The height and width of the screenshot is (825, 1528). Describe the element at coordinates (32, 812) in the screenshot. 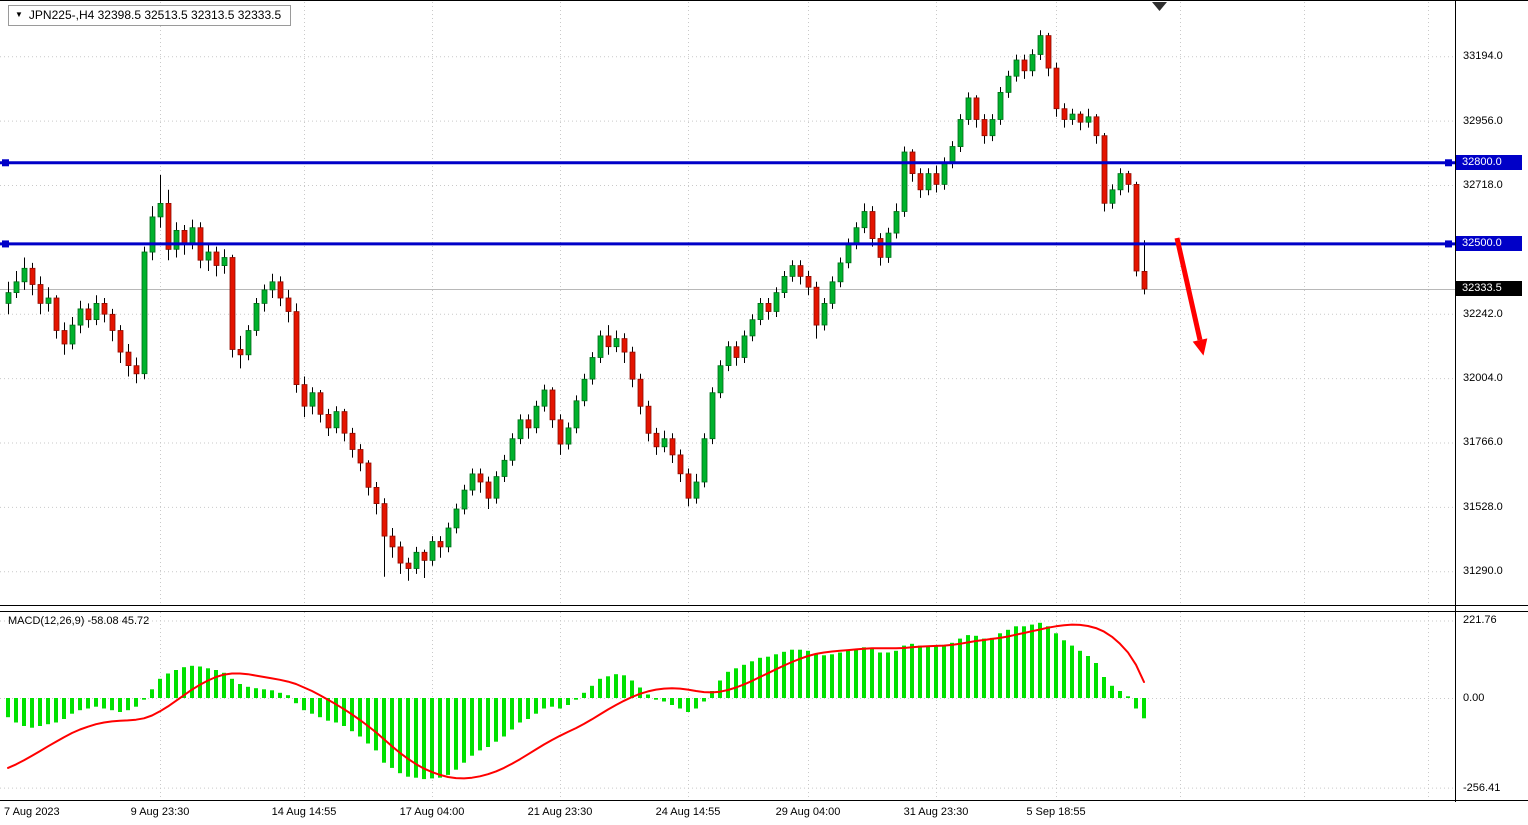

I see `date-label: 7 Aug 2023` at that location.